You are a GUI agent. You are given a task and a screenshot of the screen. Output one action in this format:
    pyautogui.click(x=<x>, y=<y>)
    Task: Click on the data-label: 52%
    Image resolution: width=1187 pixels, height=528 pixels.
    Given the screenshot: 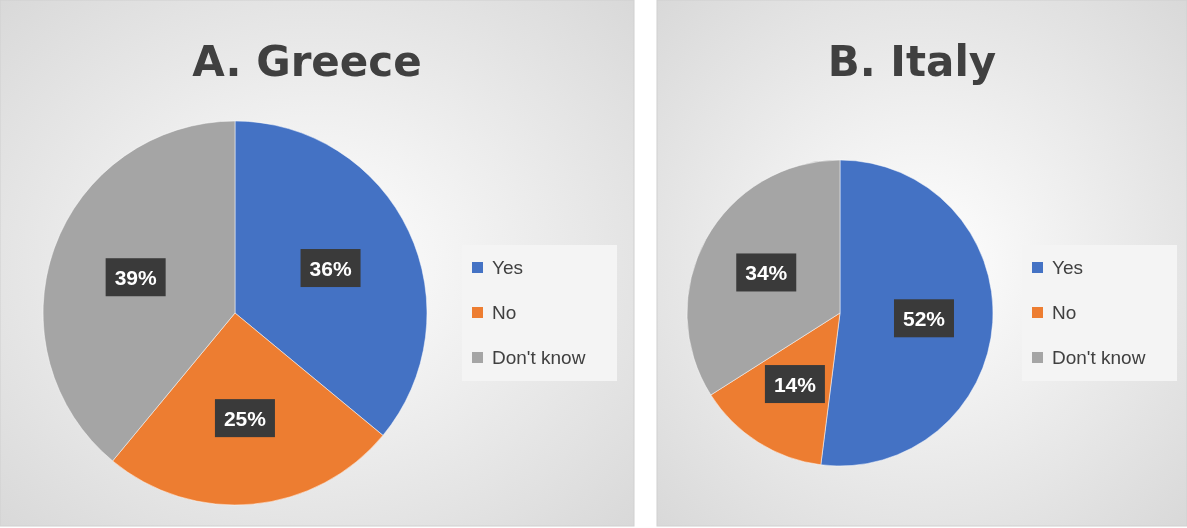 What is the action you would take?
    pyautogui.click(x=924, y=319)
    